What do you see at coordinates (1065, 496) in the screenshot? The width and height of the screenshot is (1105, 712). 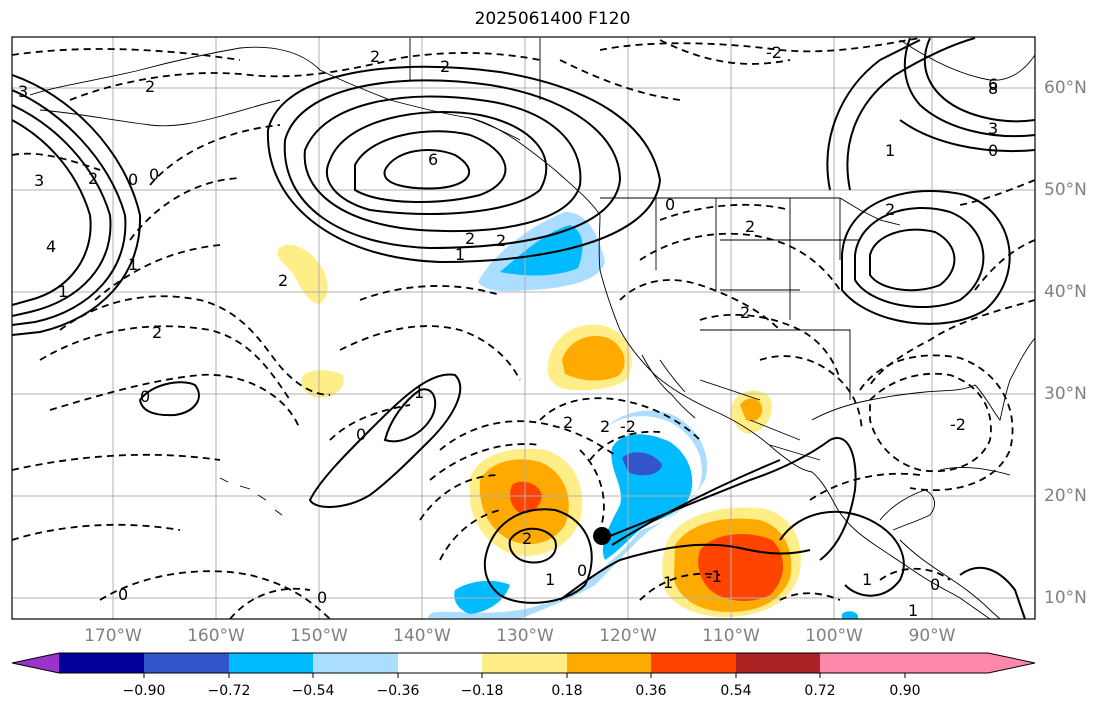 I see `lat-tick-label: 20°N` at bounding box center [1065, 496].